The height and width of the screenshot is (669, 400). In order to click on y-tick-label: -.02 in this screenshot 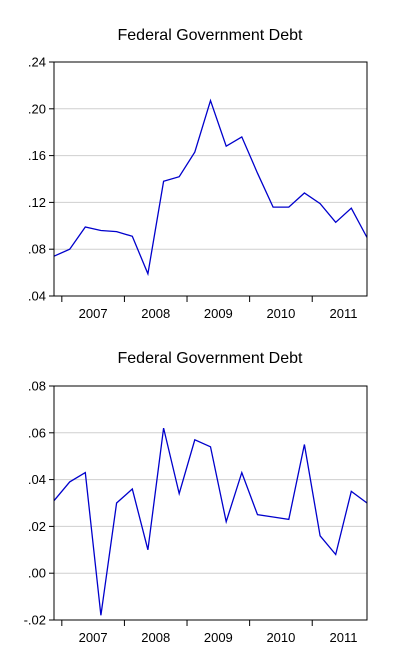, I will do `click(35, 620)`.